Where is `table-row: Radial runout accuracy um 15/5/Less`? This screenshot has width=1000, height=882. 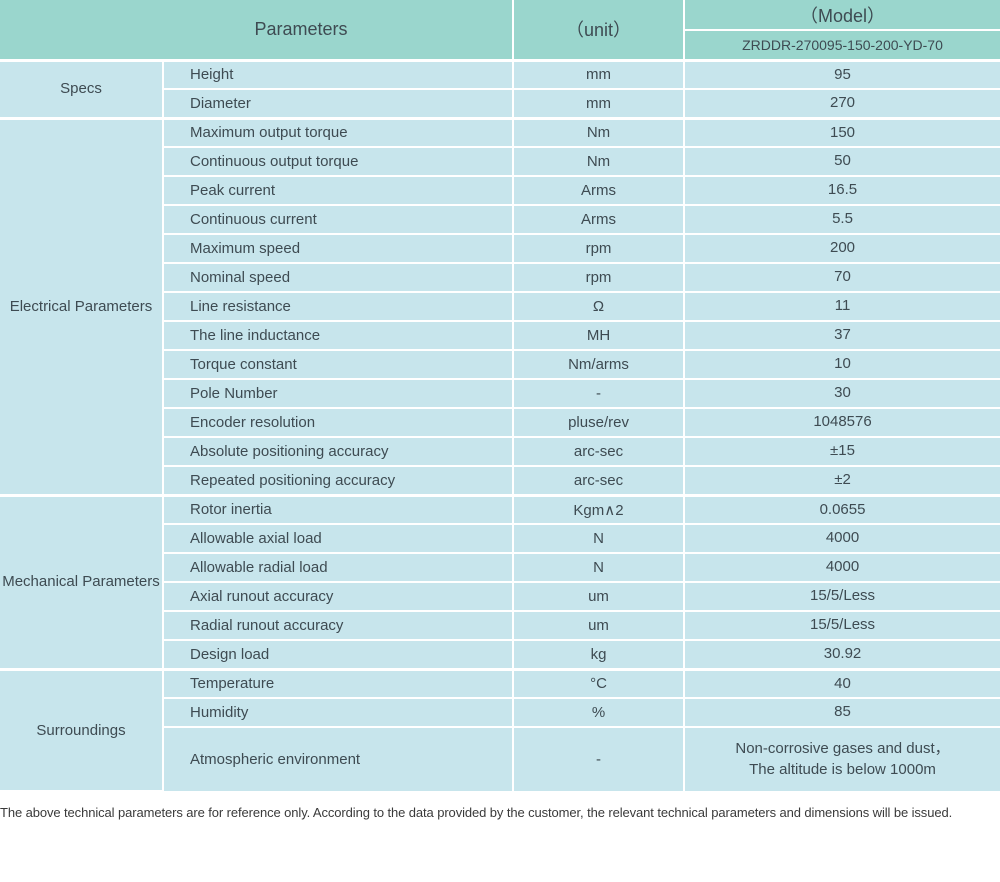 table-row: Radial runout accuracy um 15/5/Less is located at coordinates (500, 625).